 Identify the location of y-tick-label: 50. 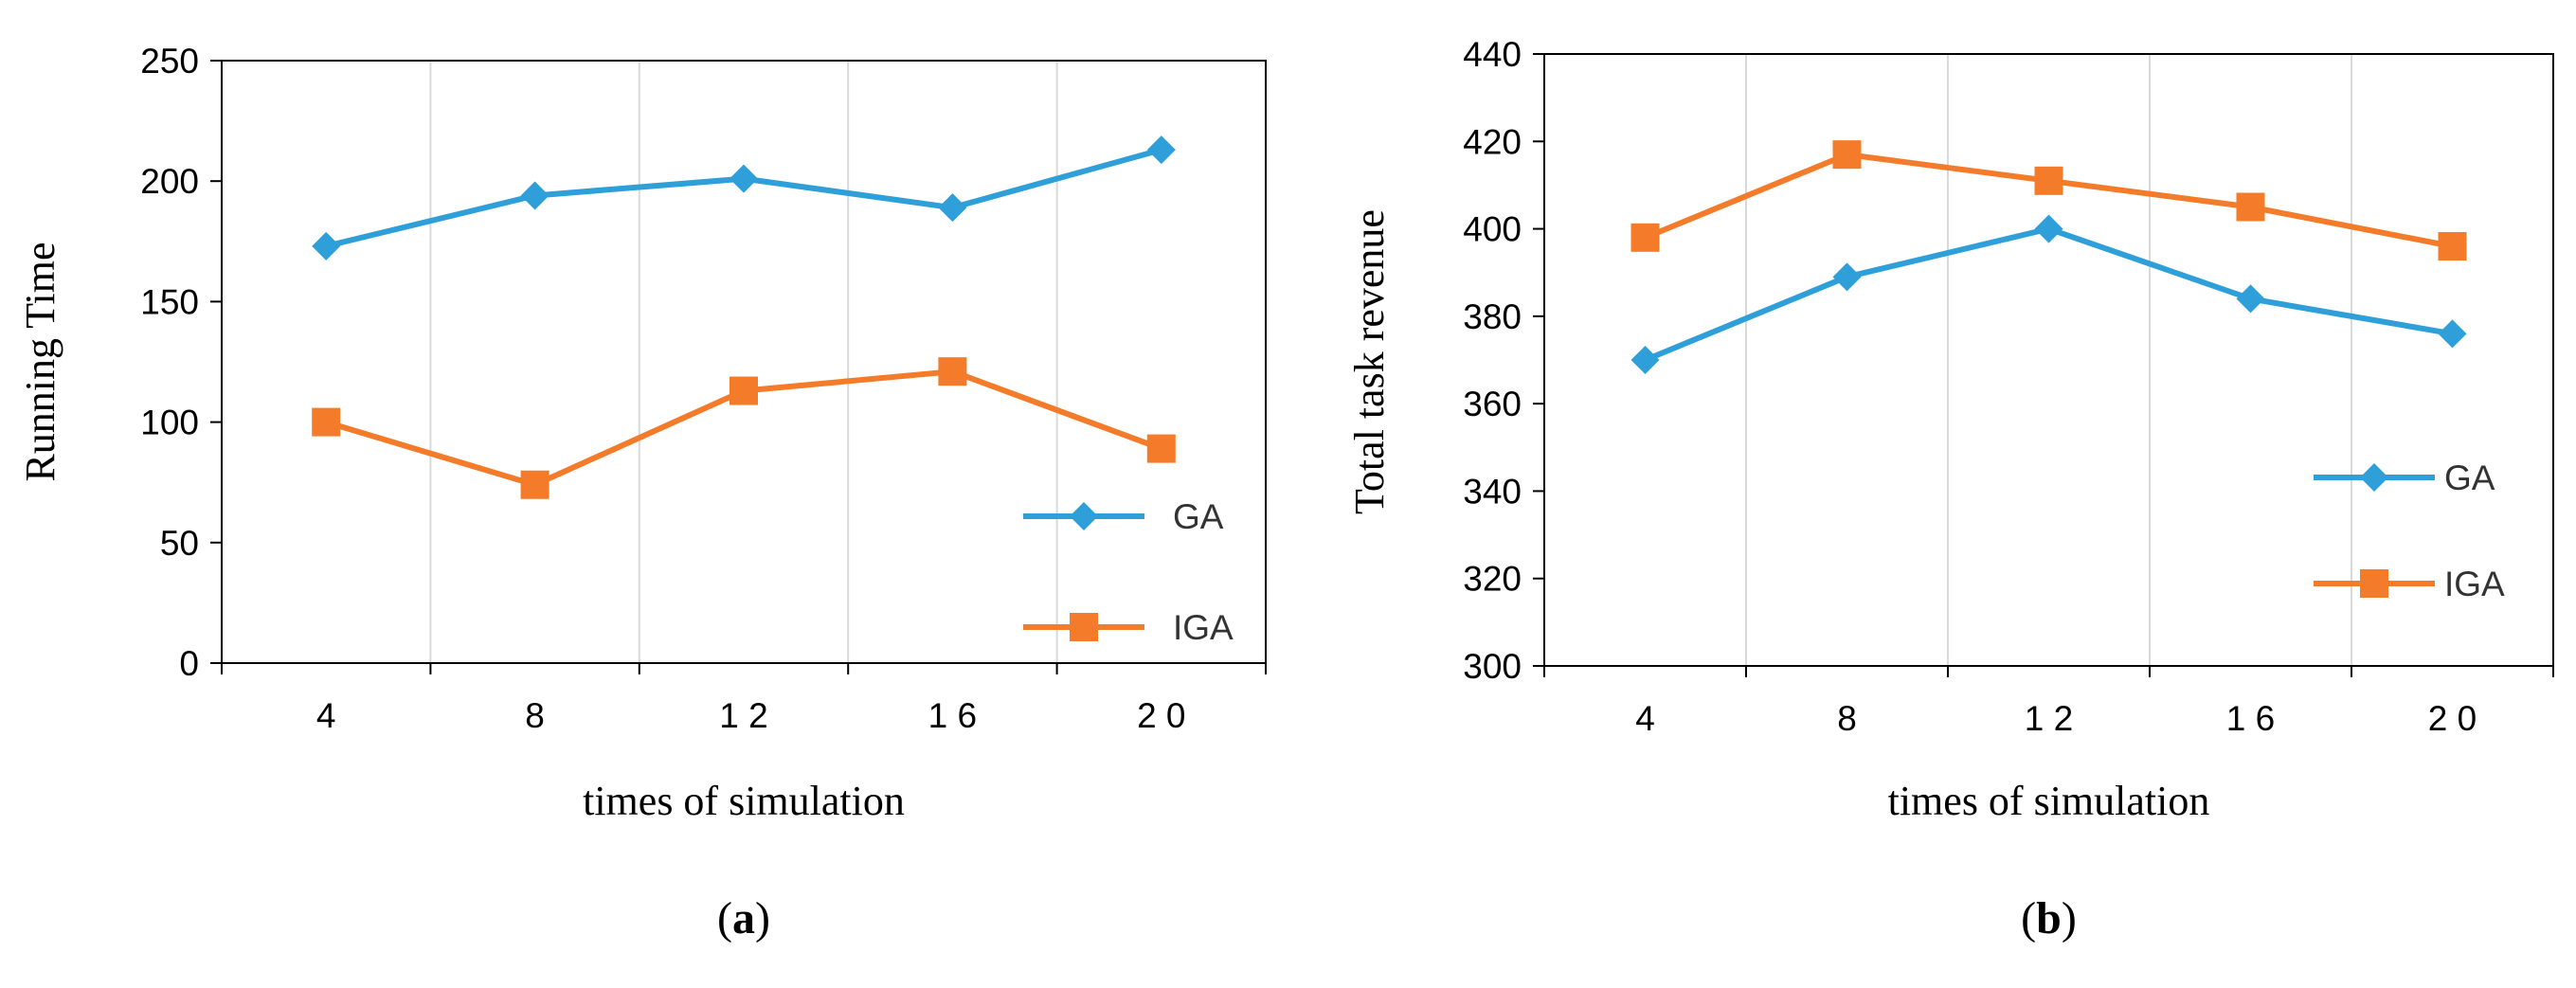
(179, 543).